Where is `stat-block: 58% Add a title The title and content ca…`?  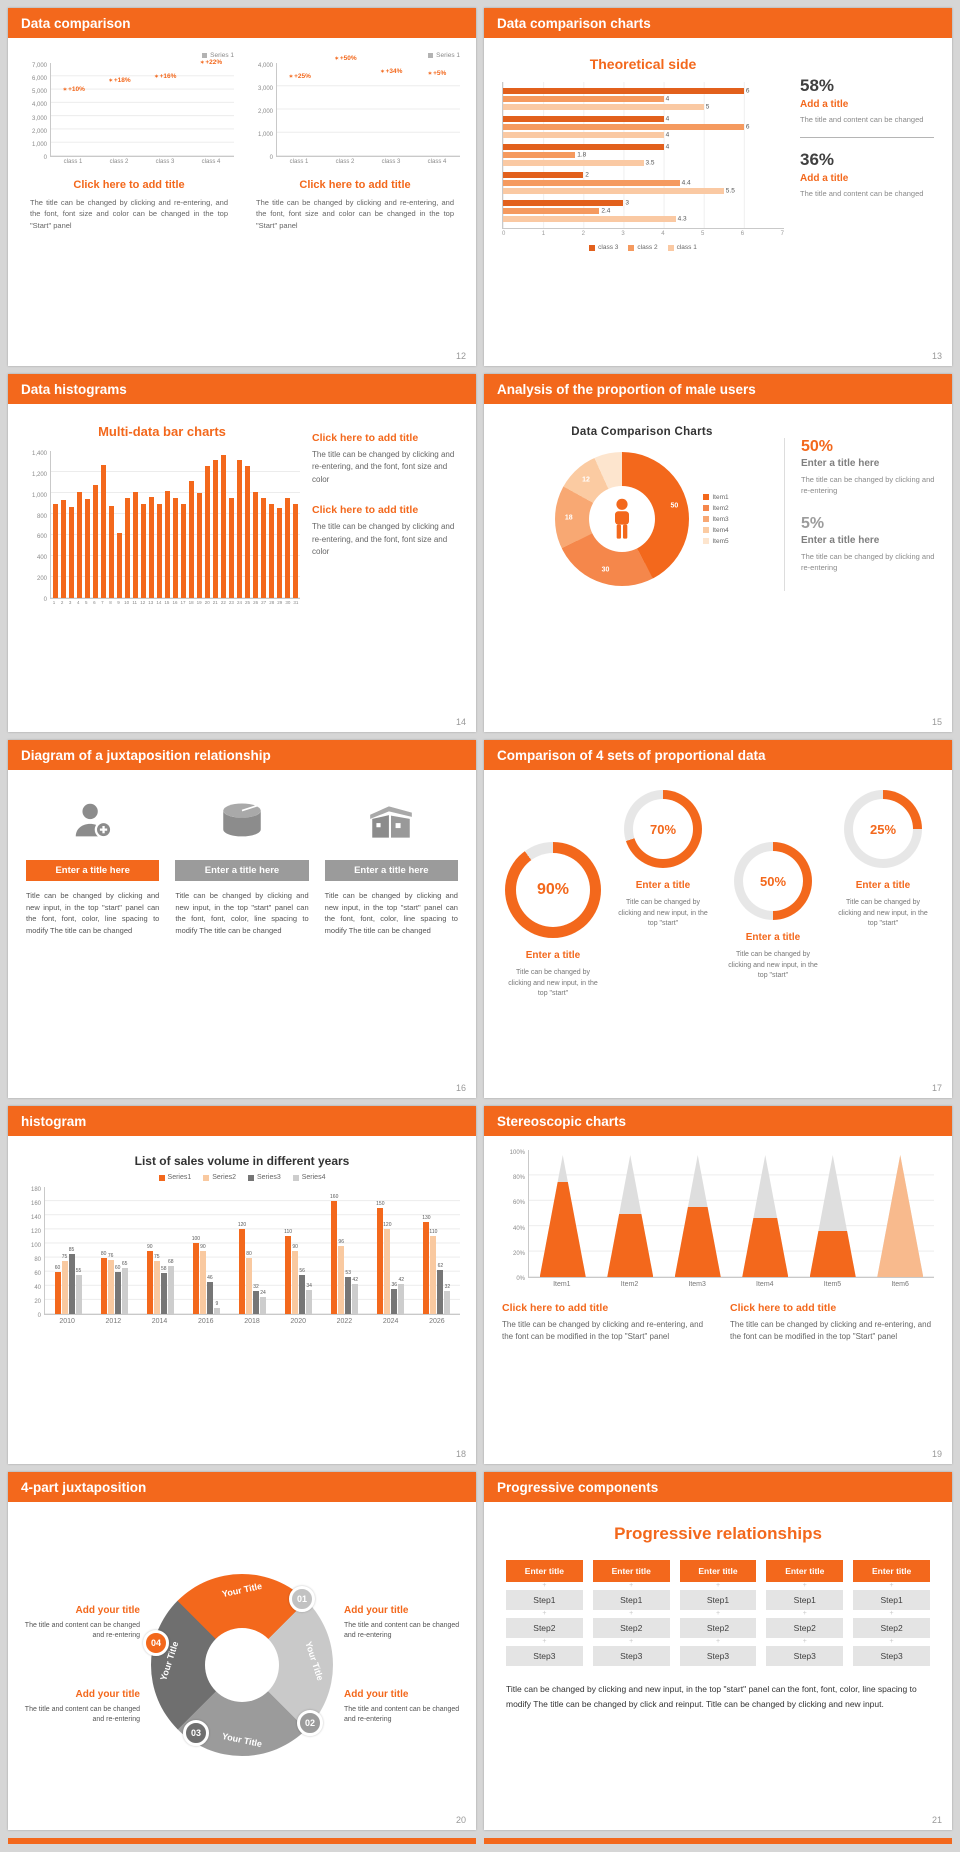
stat-block: 58% Add a title The title and content ca… is located at coordinates (867, 107).